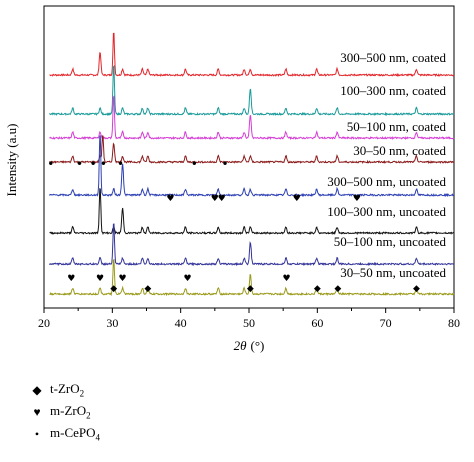 This screenshot has width=474, height=462. I want to click on x-tick-label: 20, so click(44, 323).